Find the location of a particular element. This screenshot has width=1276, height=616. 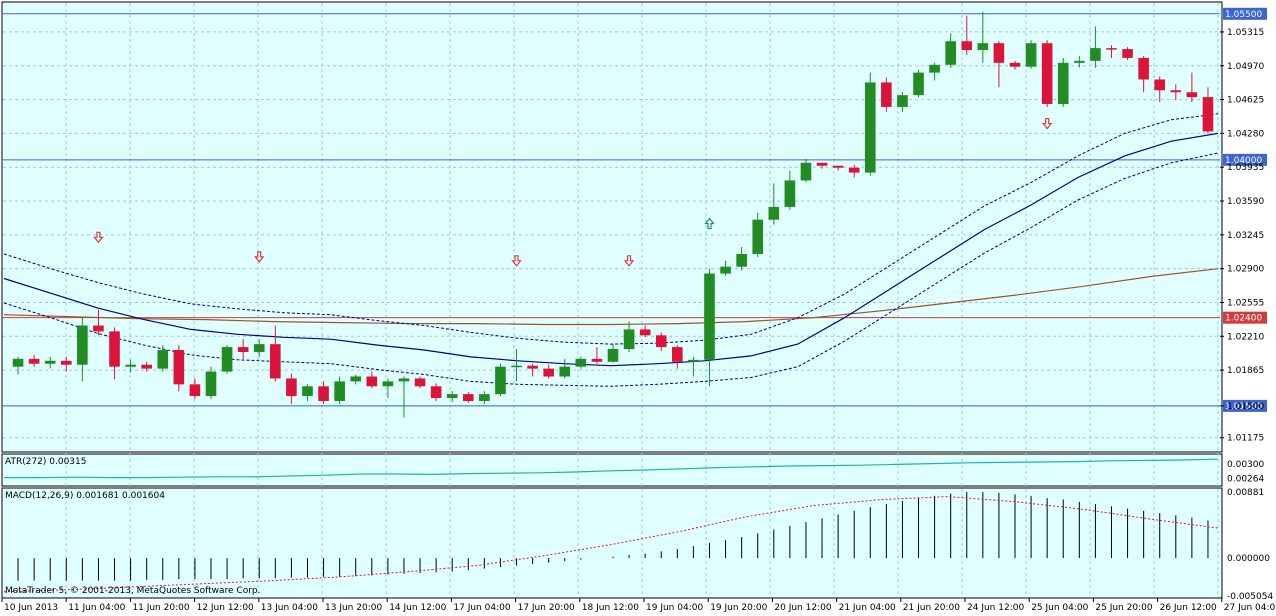

atr-line is located at coordinates (611, 468).